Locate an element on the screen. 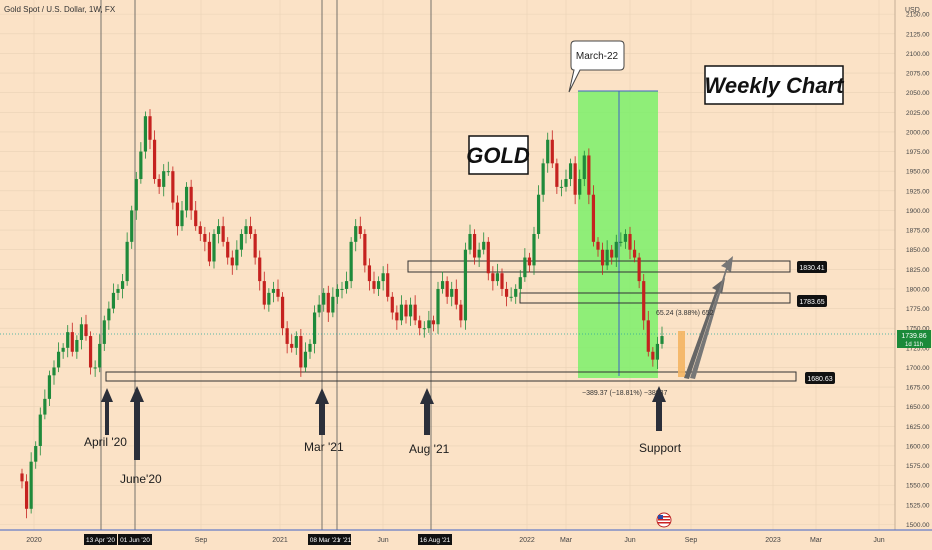  date-tag-bg is located at coordinates (345, 539).